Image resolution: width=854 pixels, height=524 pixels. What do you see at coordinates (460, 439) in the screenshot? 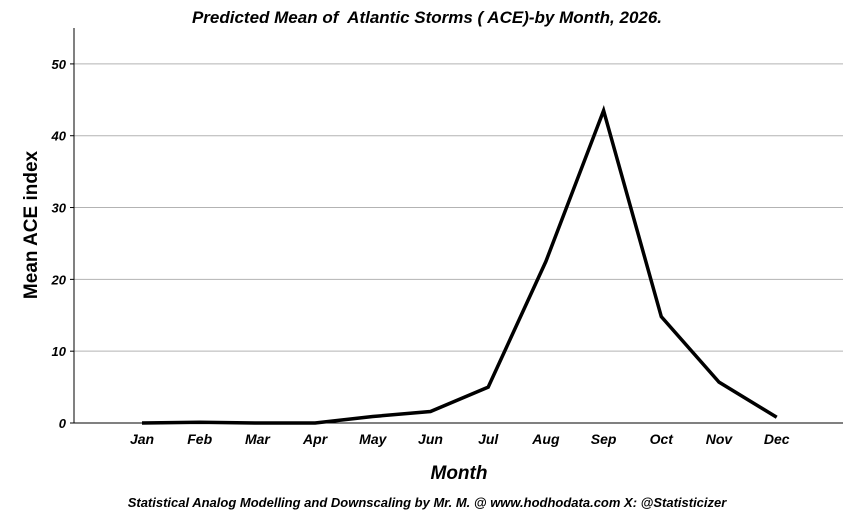
I see `x-tick-labels: Jan Feb Mar Apr May Jun Jul Aug Sep Oct Nov Dec` at bounding box center [460, 439].